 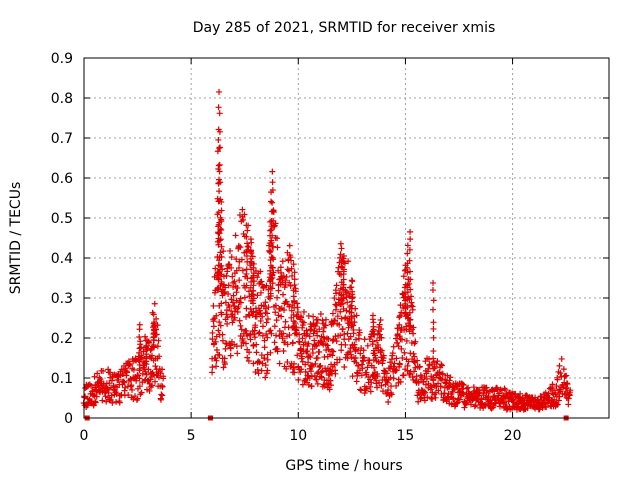 What do you see at coordinates (513, 436) in the screenshot?
I see `x-tick-label: 20` at bounding box center [513, 436].